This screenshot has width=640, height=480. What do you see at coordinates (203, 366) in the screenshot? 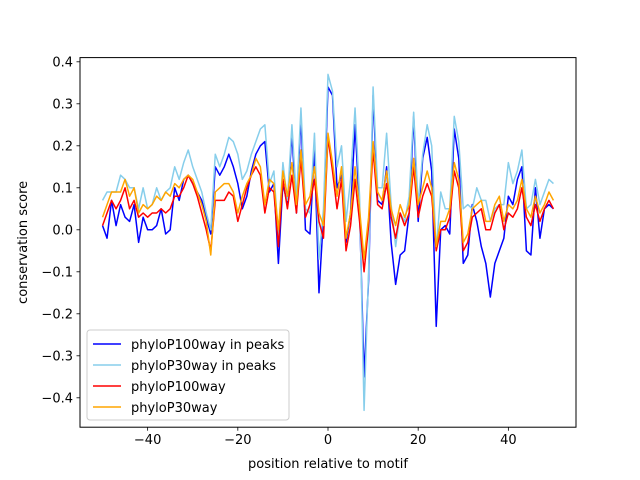
I see `legend-label: phyloP30way in peaks` at bounding box center [203, 366].